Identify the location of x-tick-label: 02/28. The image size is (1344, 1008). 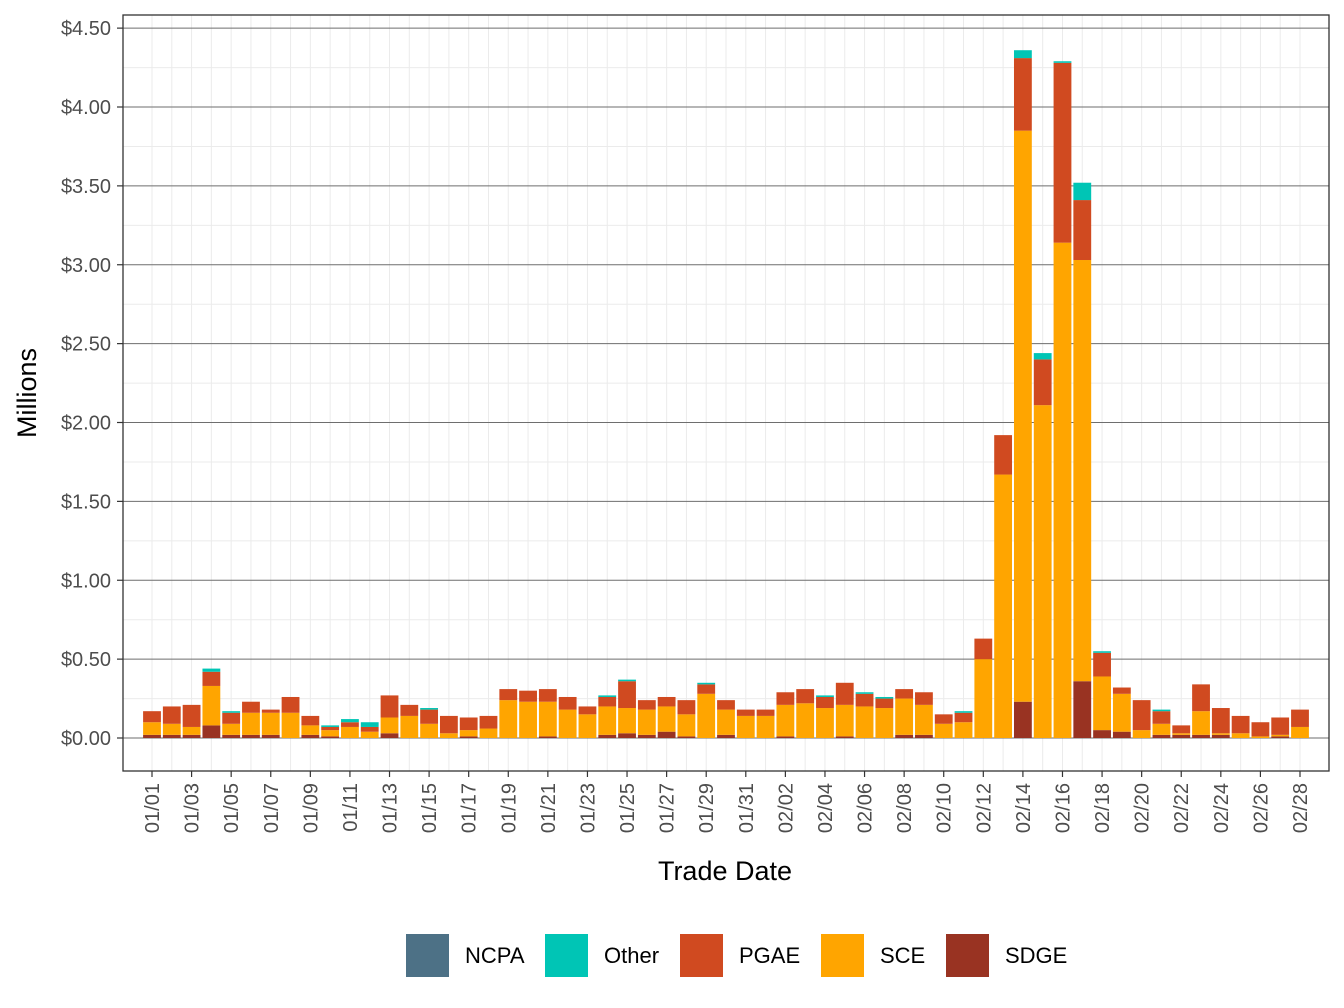
(1301, 808).